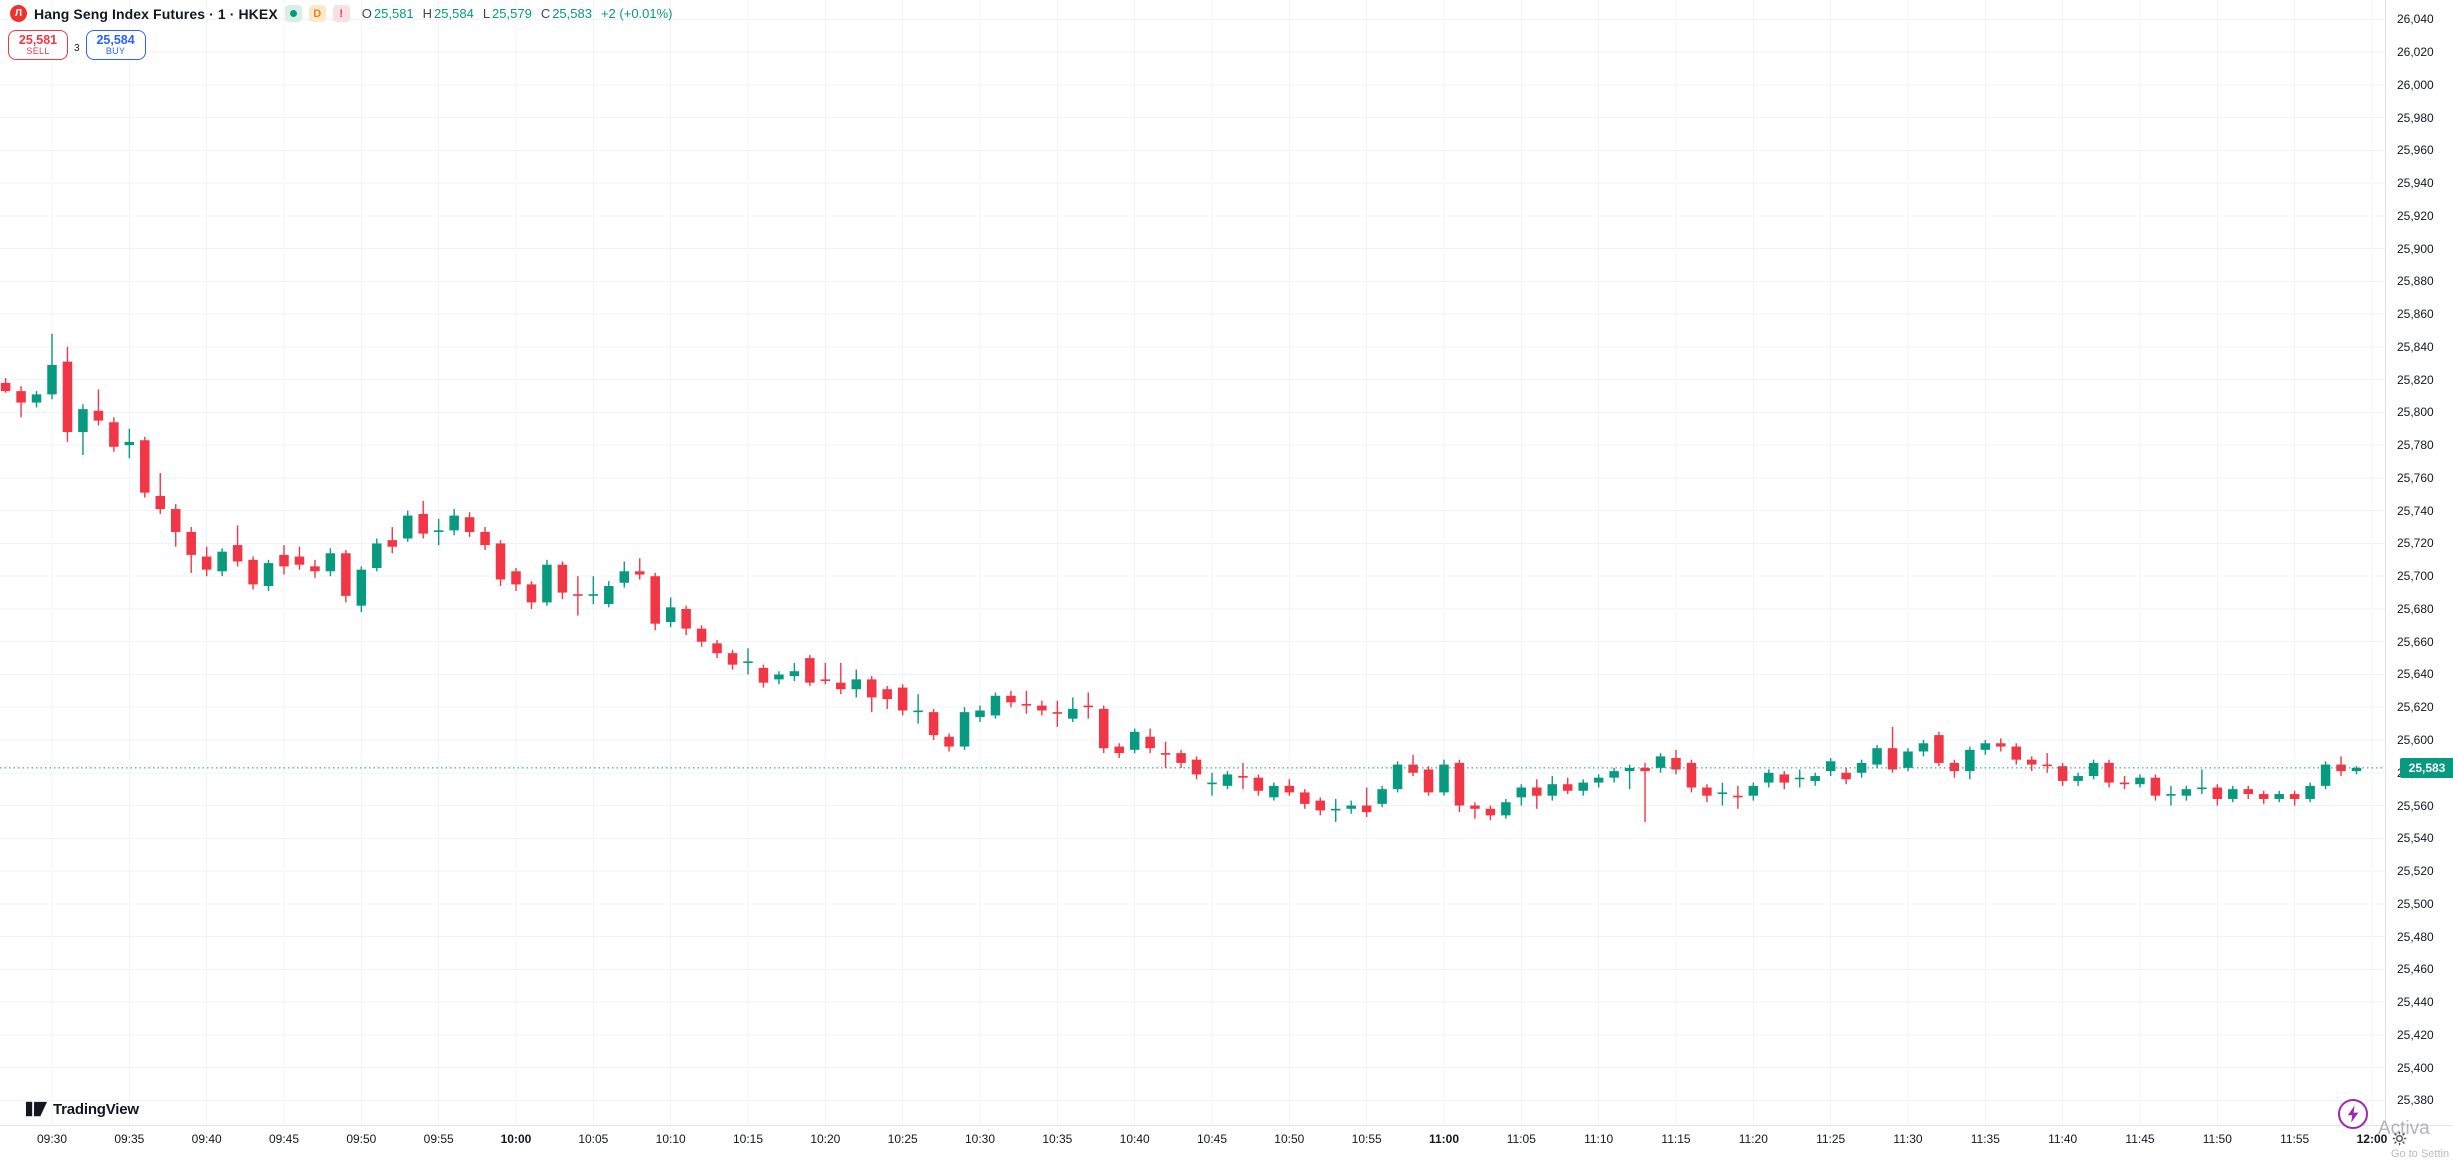  Describe the element at coordinates (2415, 510) in the screenshot. I see `price-axis-label: 25,740` at that location.